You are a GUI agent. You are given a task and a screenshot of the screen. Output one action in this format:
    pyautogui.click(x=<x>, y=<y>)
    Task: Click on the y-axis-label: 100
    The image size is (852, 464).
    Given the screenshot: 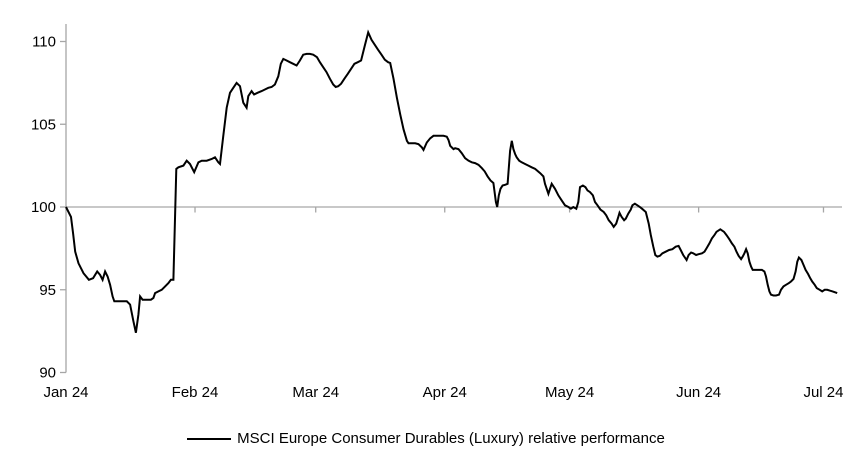 What is the action you would take?
    pyautogui.click(x=43, y=207)
    